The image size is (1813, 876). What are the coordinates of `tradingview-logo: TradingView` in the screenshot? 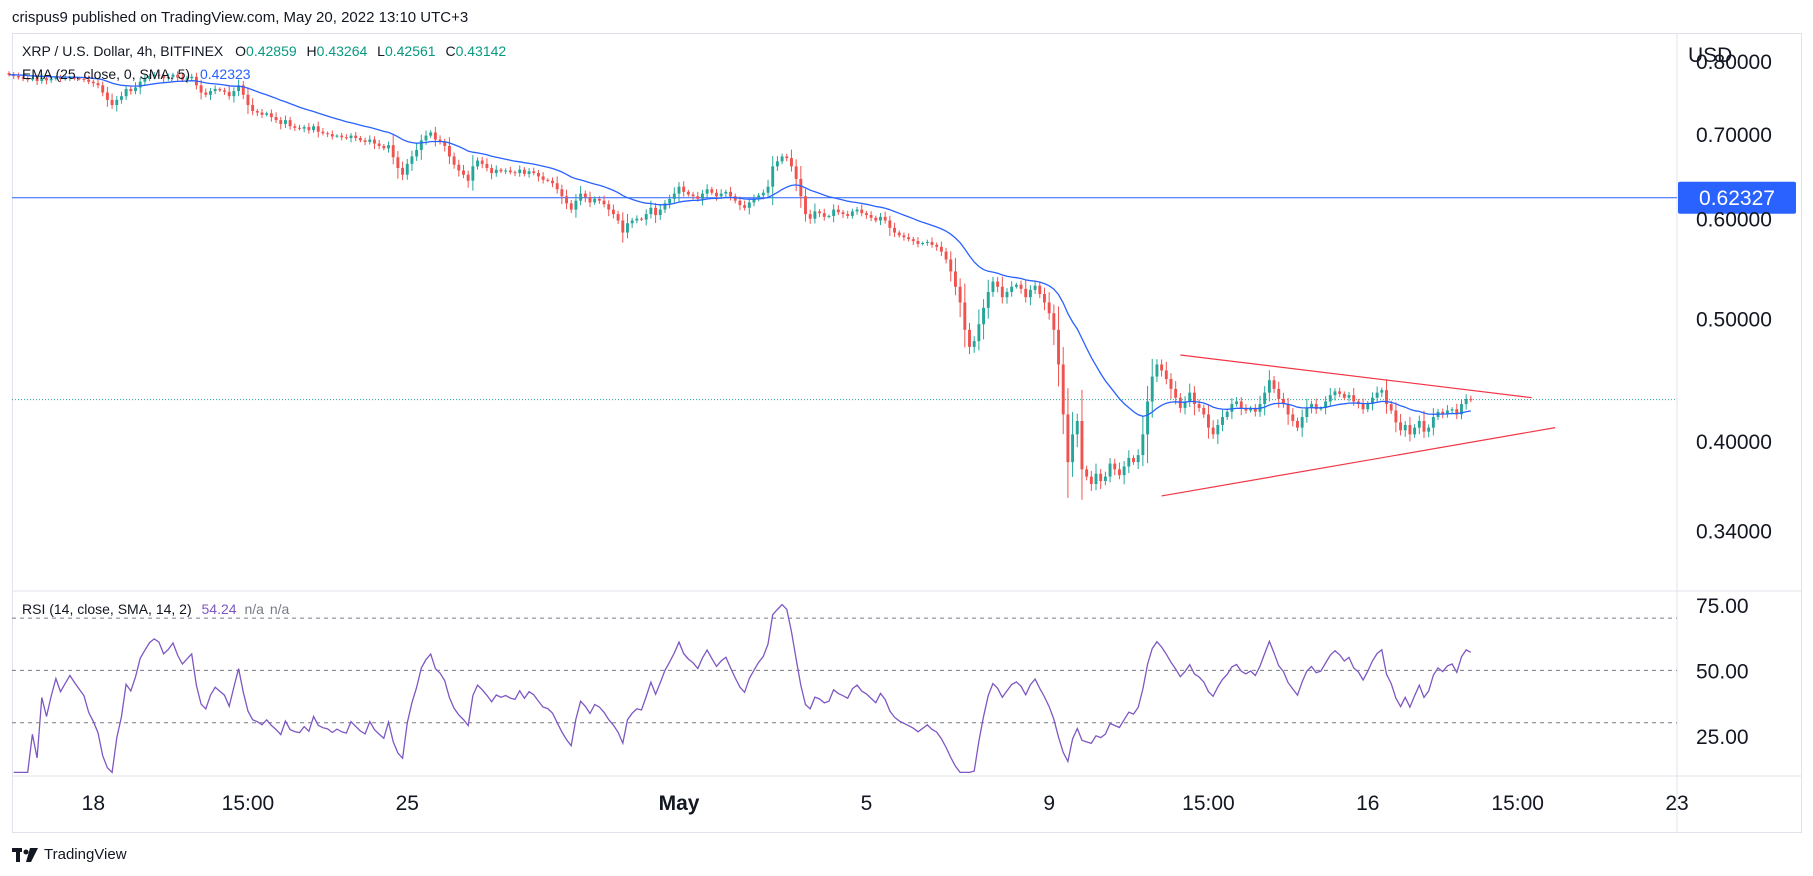 It's located at (69, 854).